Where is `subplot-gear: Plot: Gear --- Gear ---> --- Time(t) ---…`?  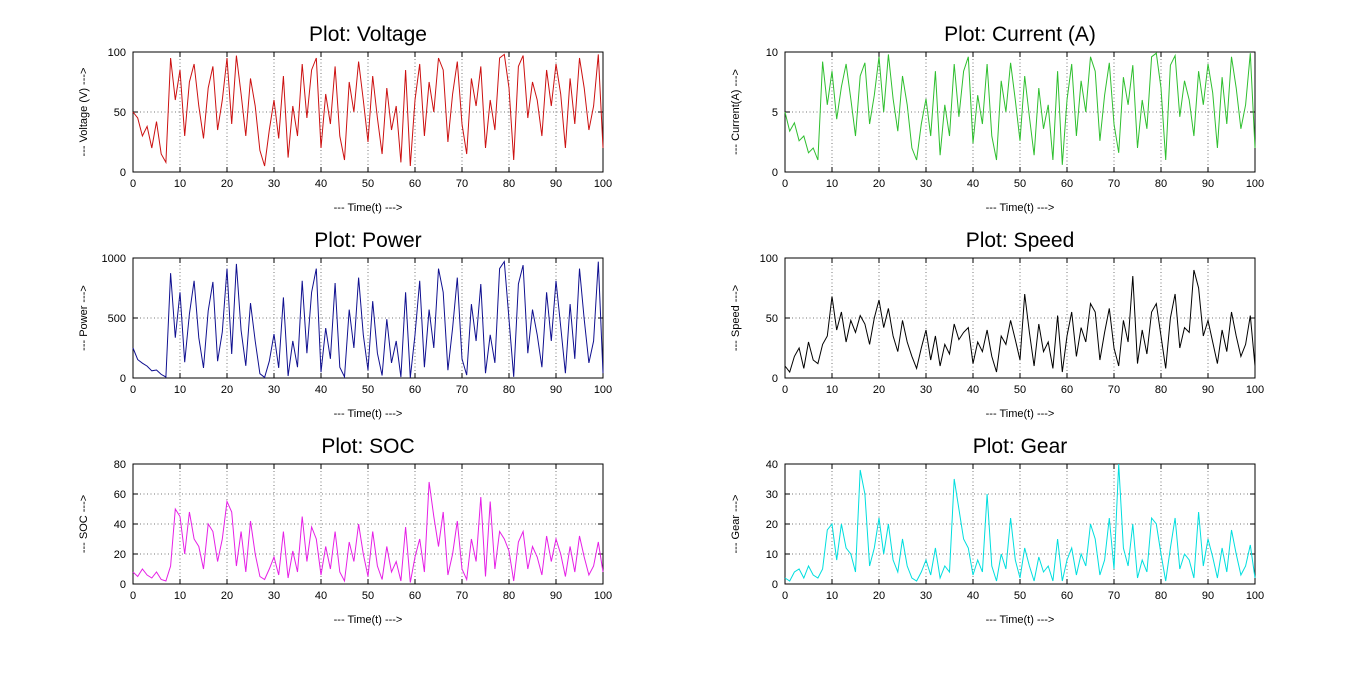 subplot-gear: Plot: Gear --- Gear ---> --- Time(t) ---… is located at coordinates (1010, 532).